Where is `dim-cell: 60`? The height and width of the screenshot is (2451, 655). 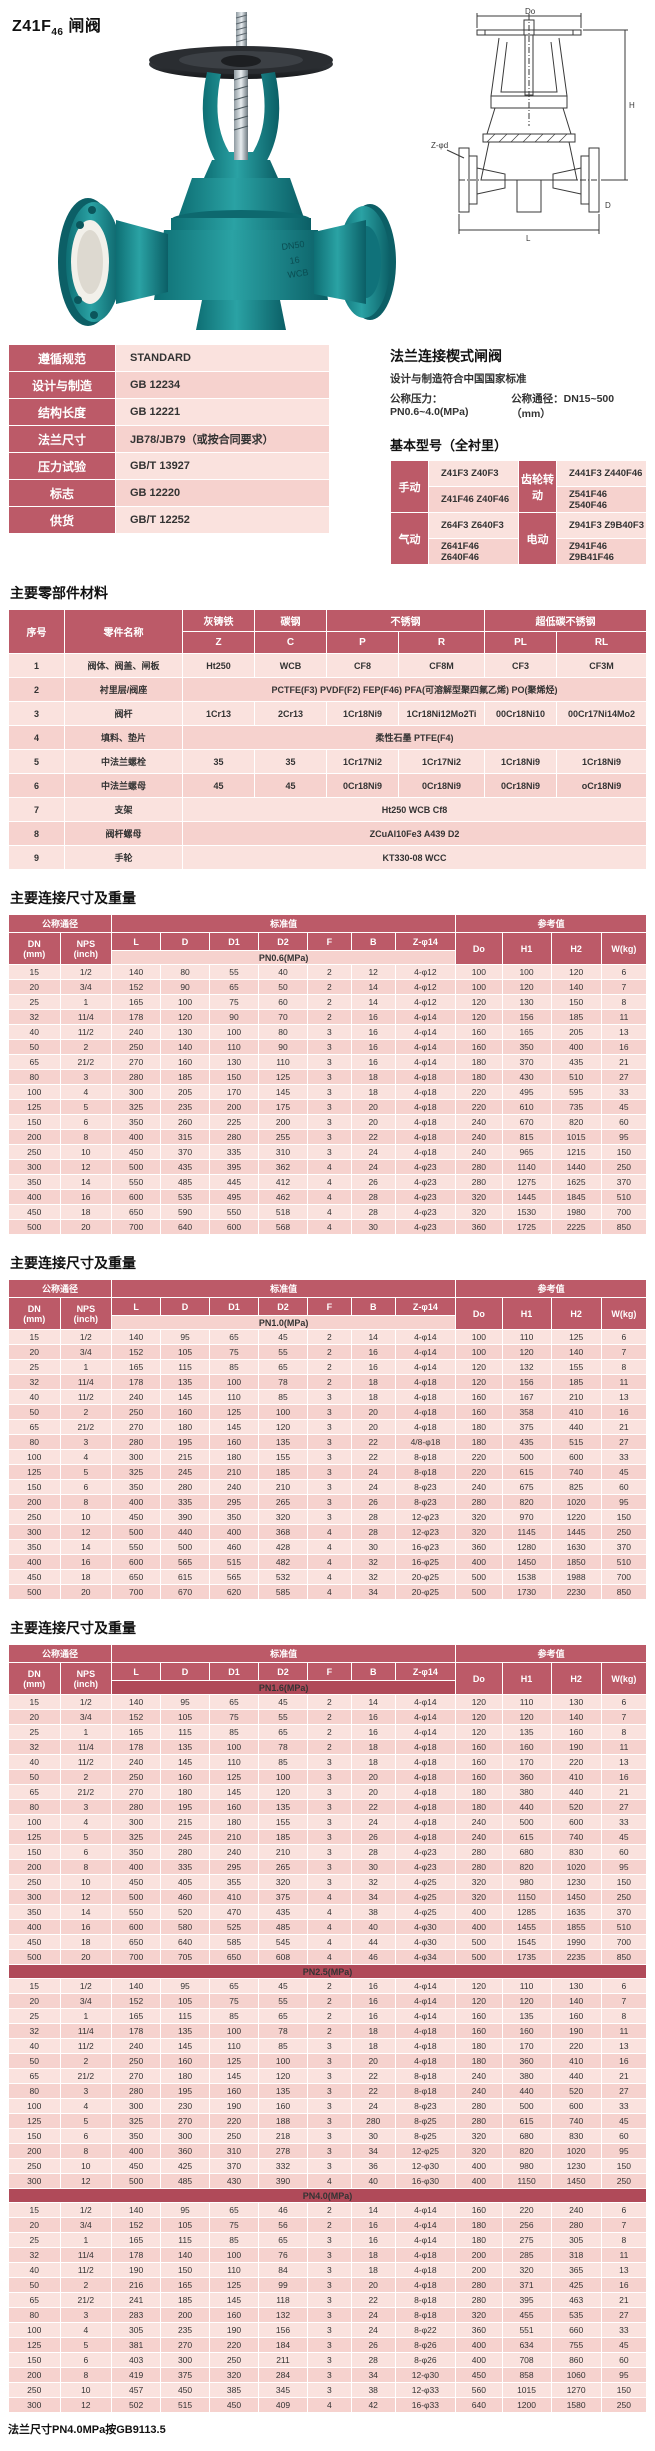
dim-cell: 60 is located at coordinates (624, 1487).